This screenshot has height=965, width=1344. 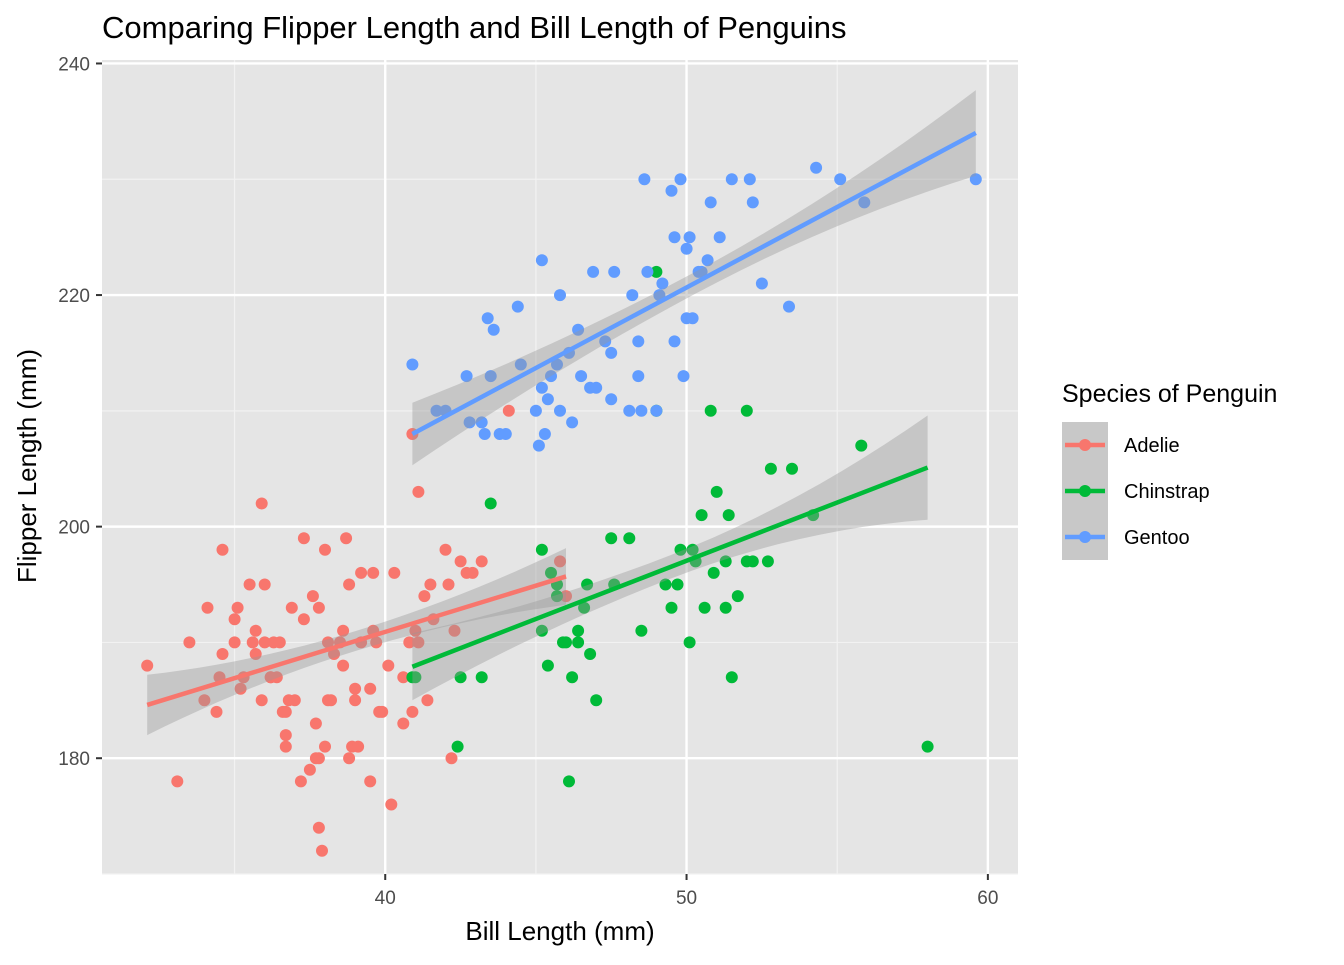 I want to click on legend-label-adelie: Adelie, so click(x=1152, y=446).